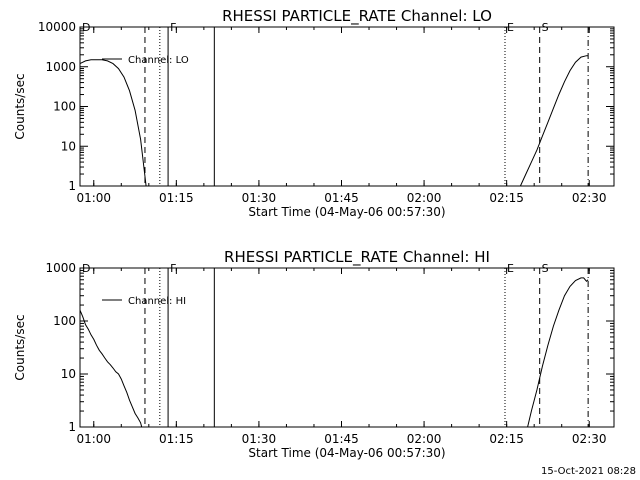 This screenshot has width=640, height=480. I want to click on hi-x-tick-label: 02:00, so click(424, 439).